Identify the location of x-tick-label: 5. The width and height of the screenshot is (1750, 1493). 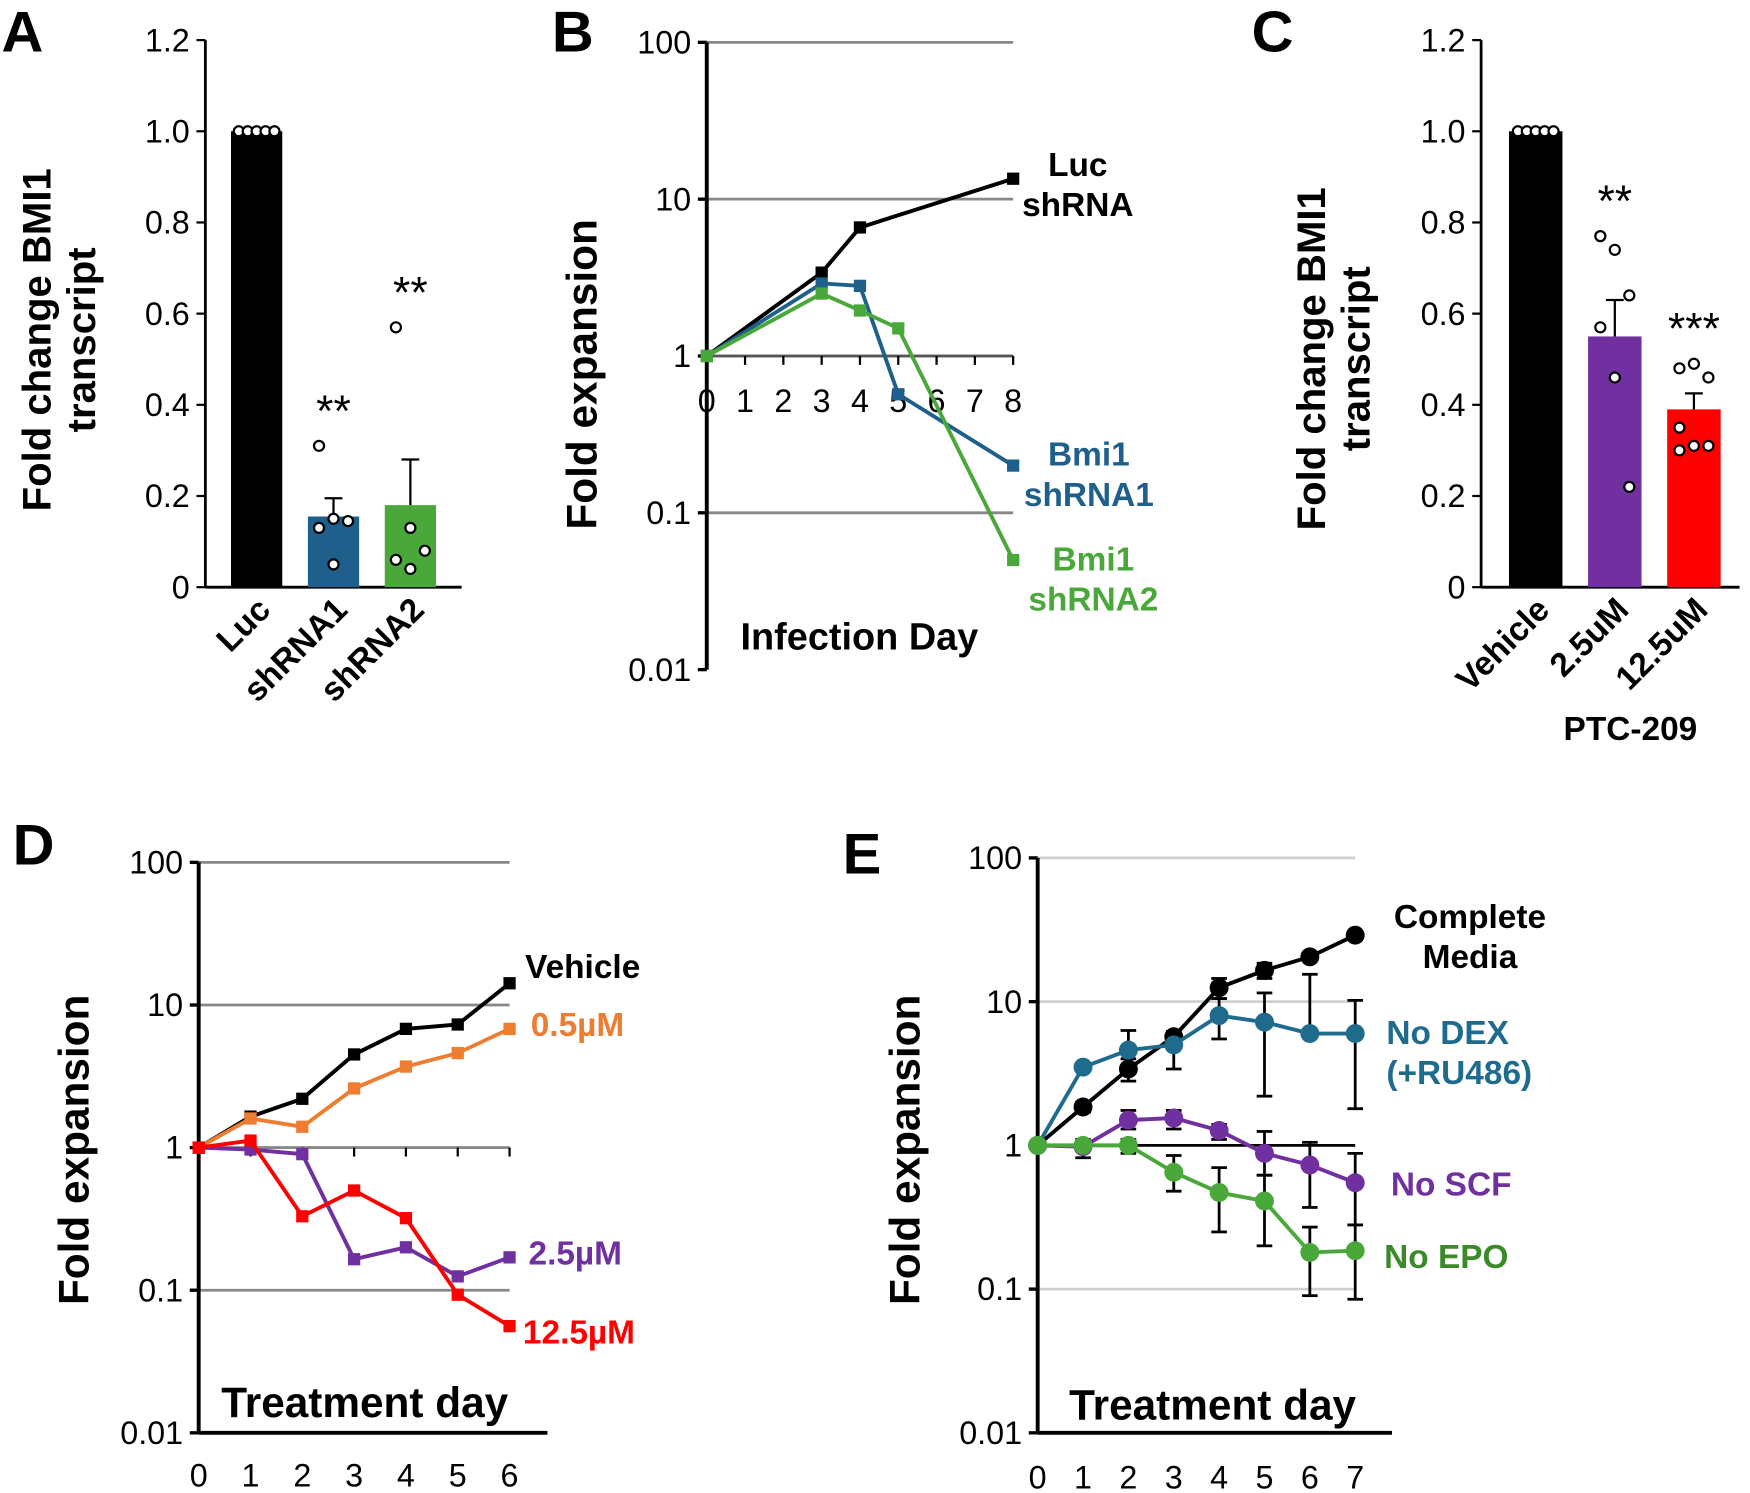
(458, 1475).